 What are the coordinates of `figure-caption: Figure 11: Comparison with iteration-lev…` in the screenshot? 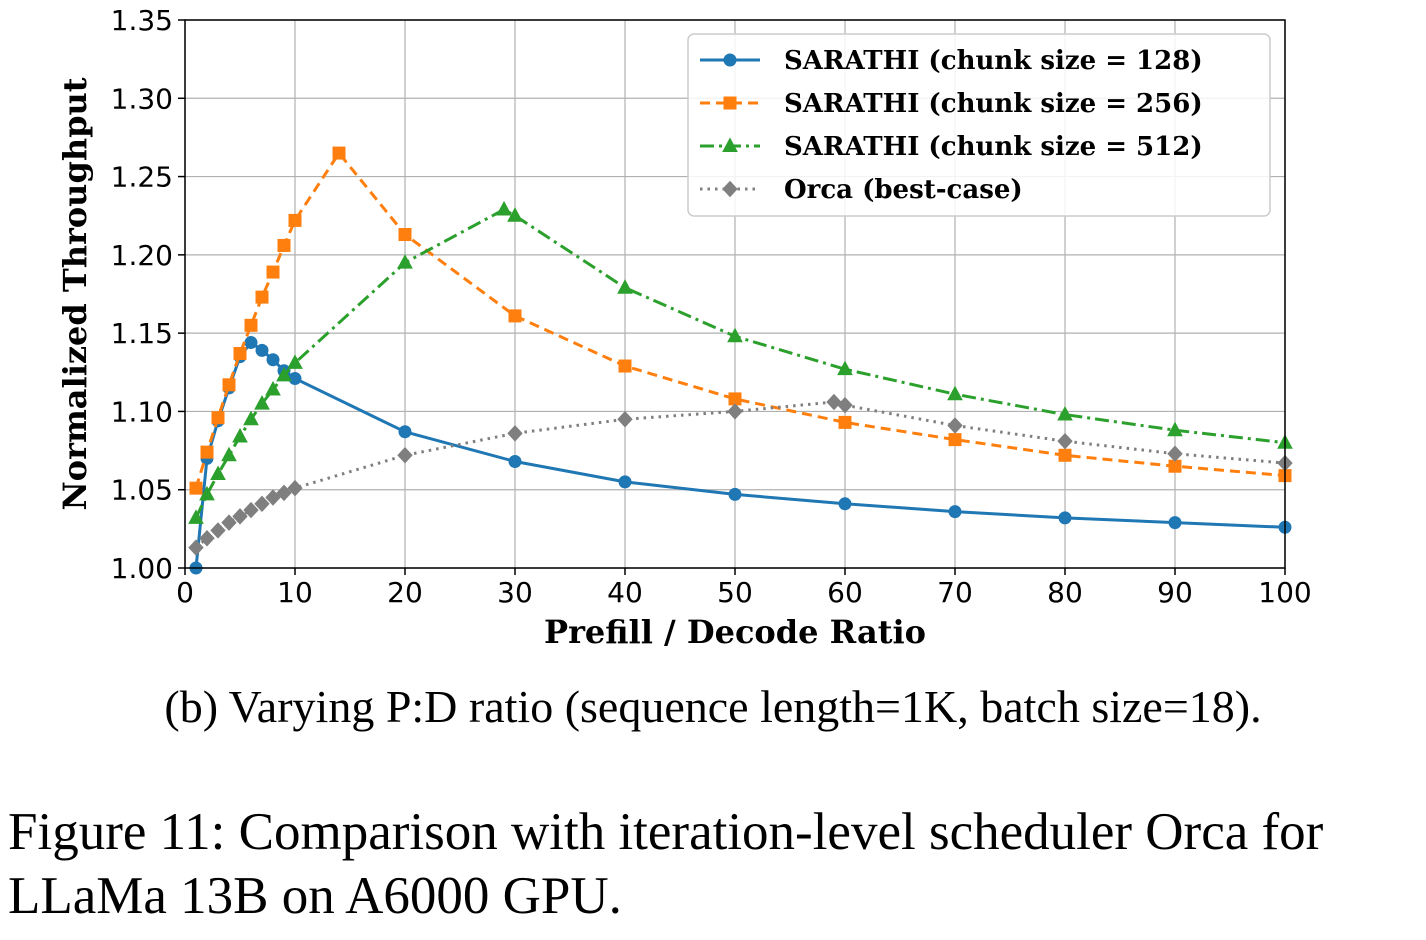 It's located at (666, 864).